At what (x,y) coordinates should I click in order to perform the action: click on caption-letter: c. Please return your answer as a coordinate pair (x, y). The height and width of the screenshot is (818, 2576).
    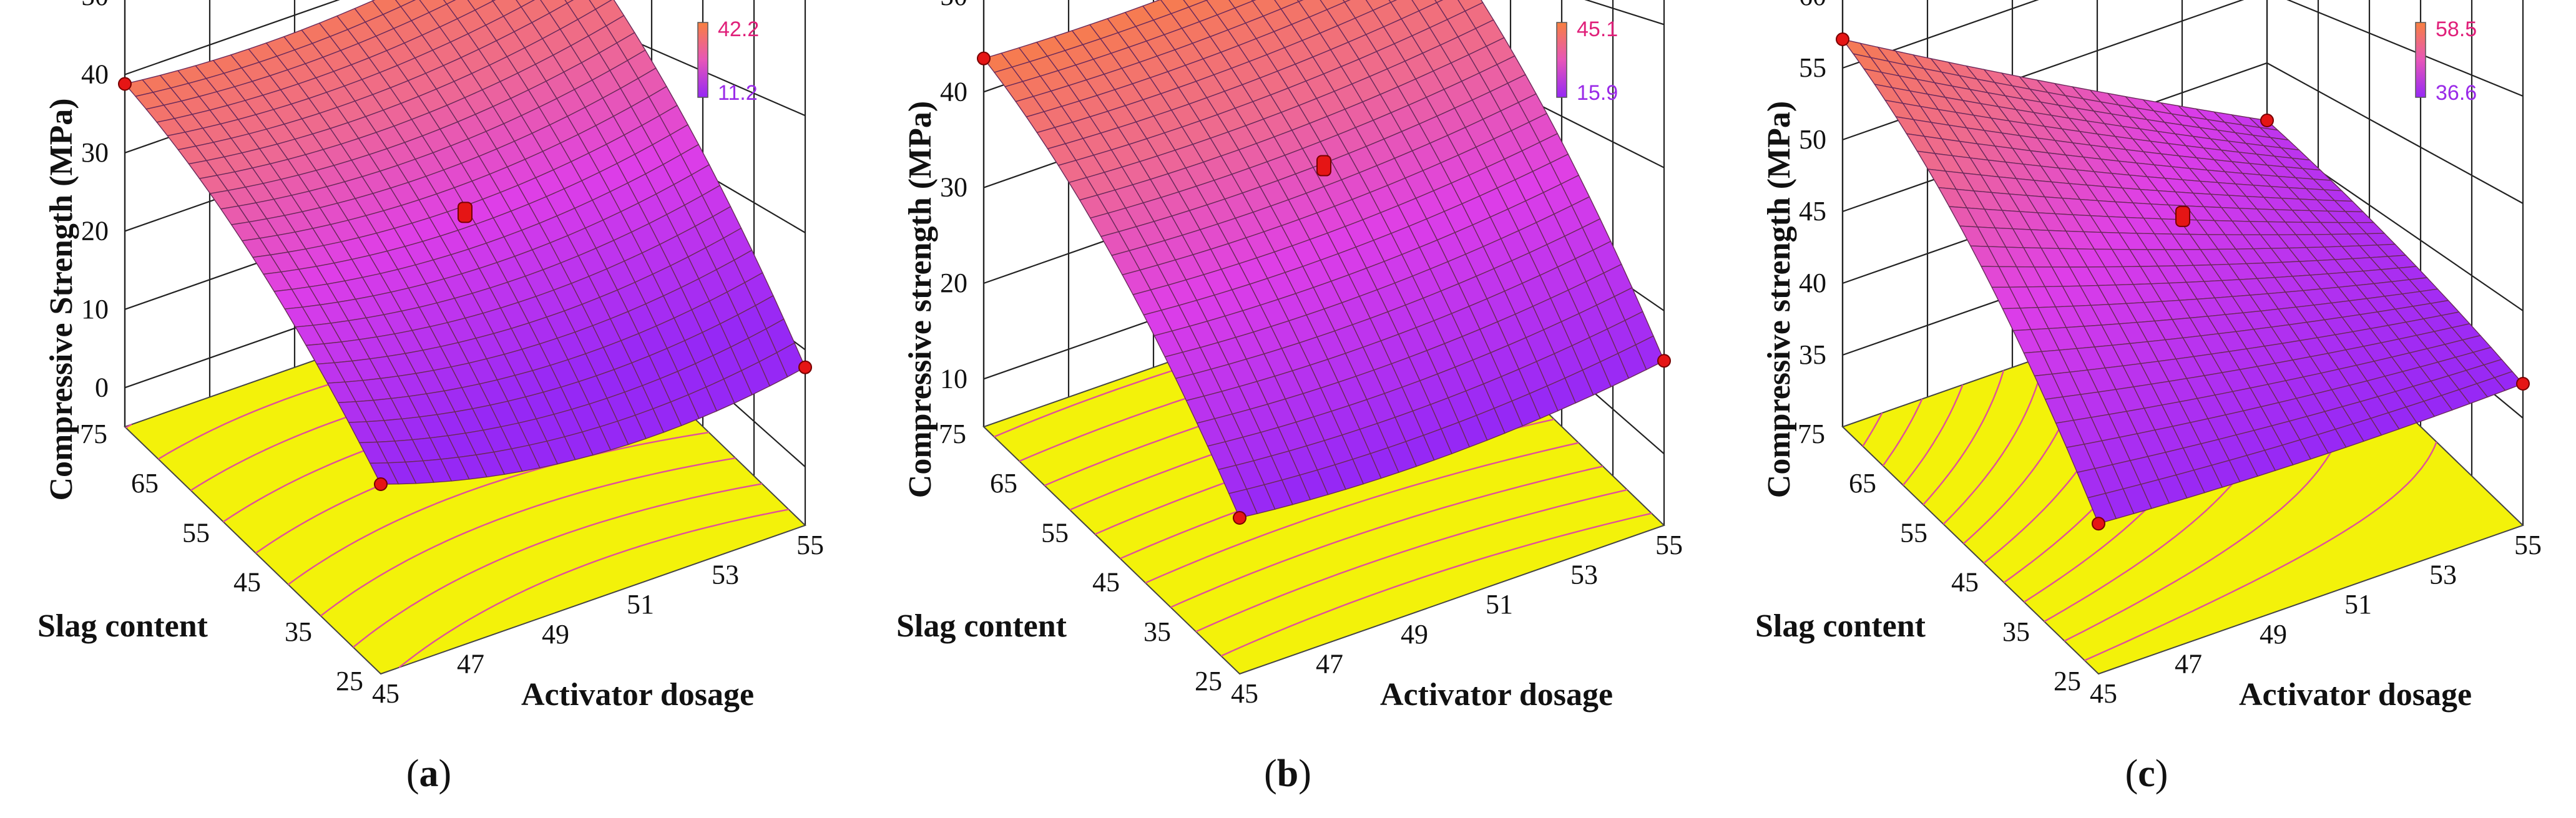
    Looking at the image, I should click on (2146, 773).